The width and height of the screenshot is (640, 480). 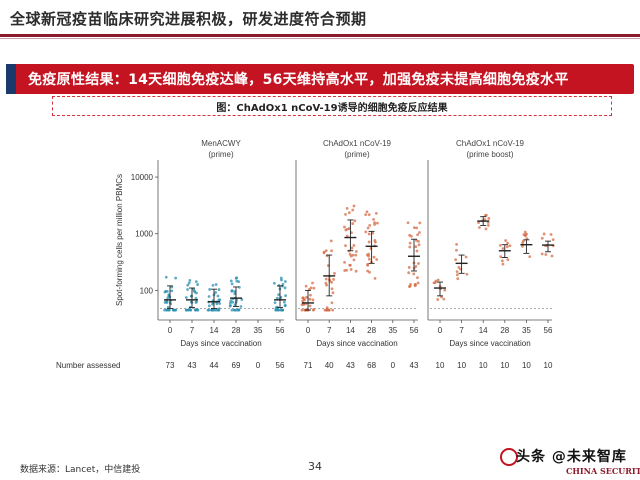 What do you see at coordinates (392, 330) in the screenshot?
I see `x-tick-label: 35` at bounding box center [392, 330].